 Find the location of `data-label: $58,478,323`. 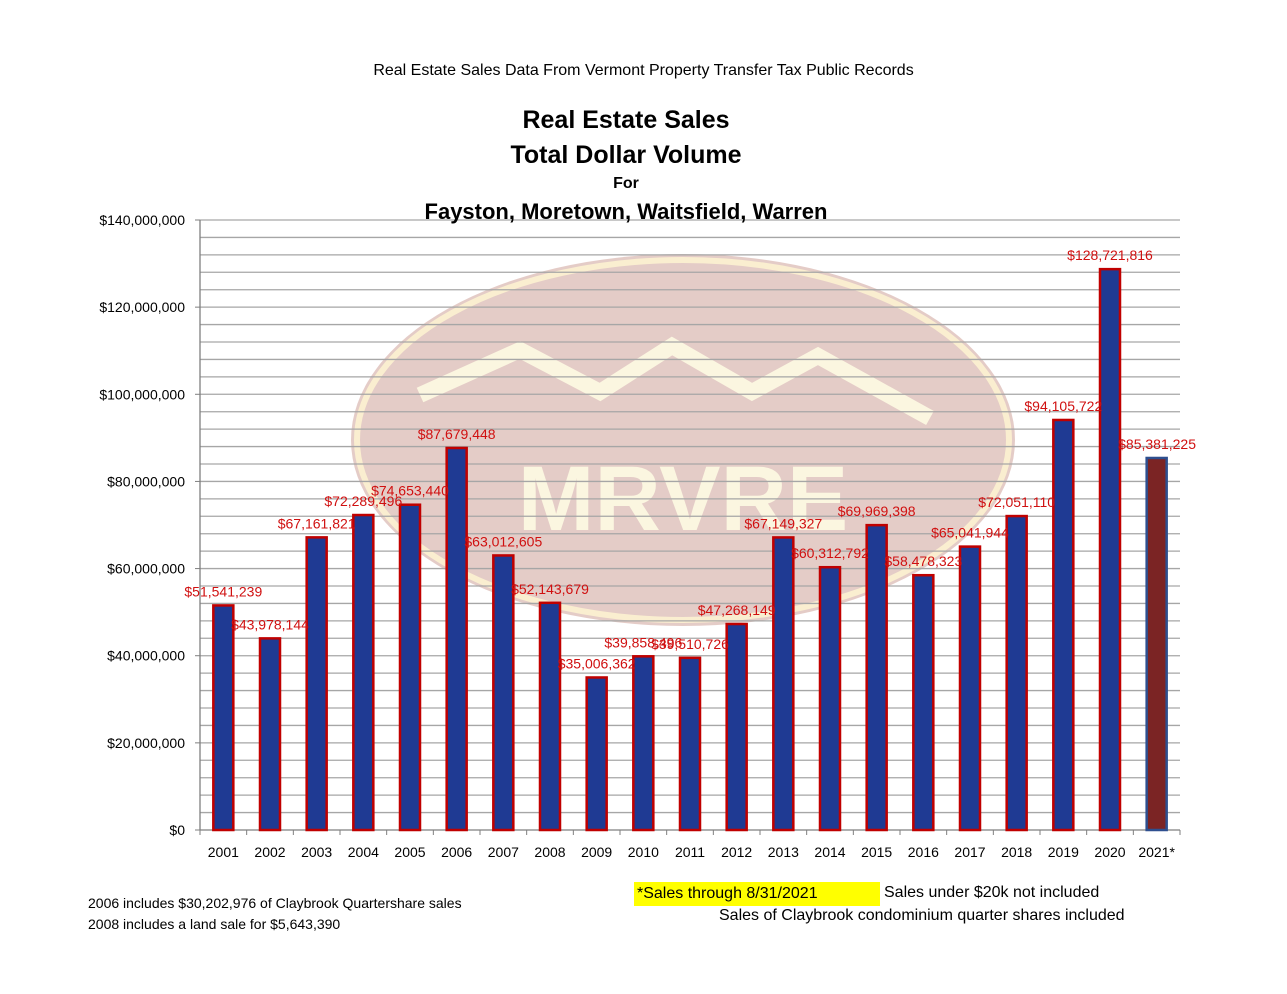

data-label: $58,478,323 is located at coordinates (923, 561).